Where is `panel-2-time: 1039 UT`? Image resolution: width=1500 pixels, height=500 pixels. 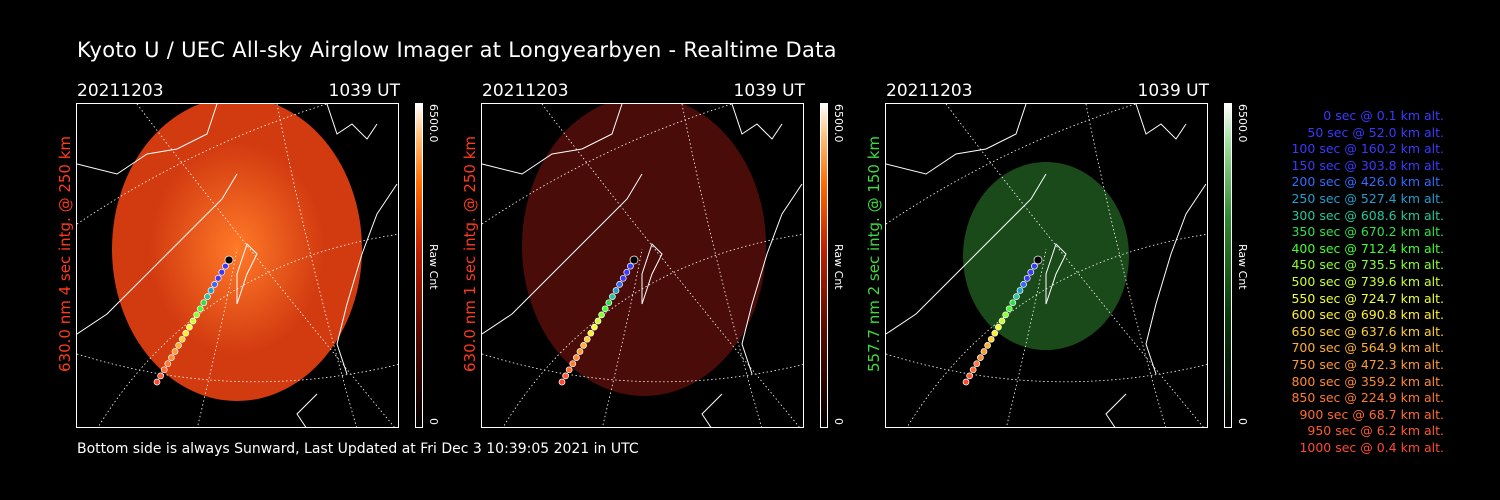
panel-2-time: 1039 UT is located at coordinates (769, 91).